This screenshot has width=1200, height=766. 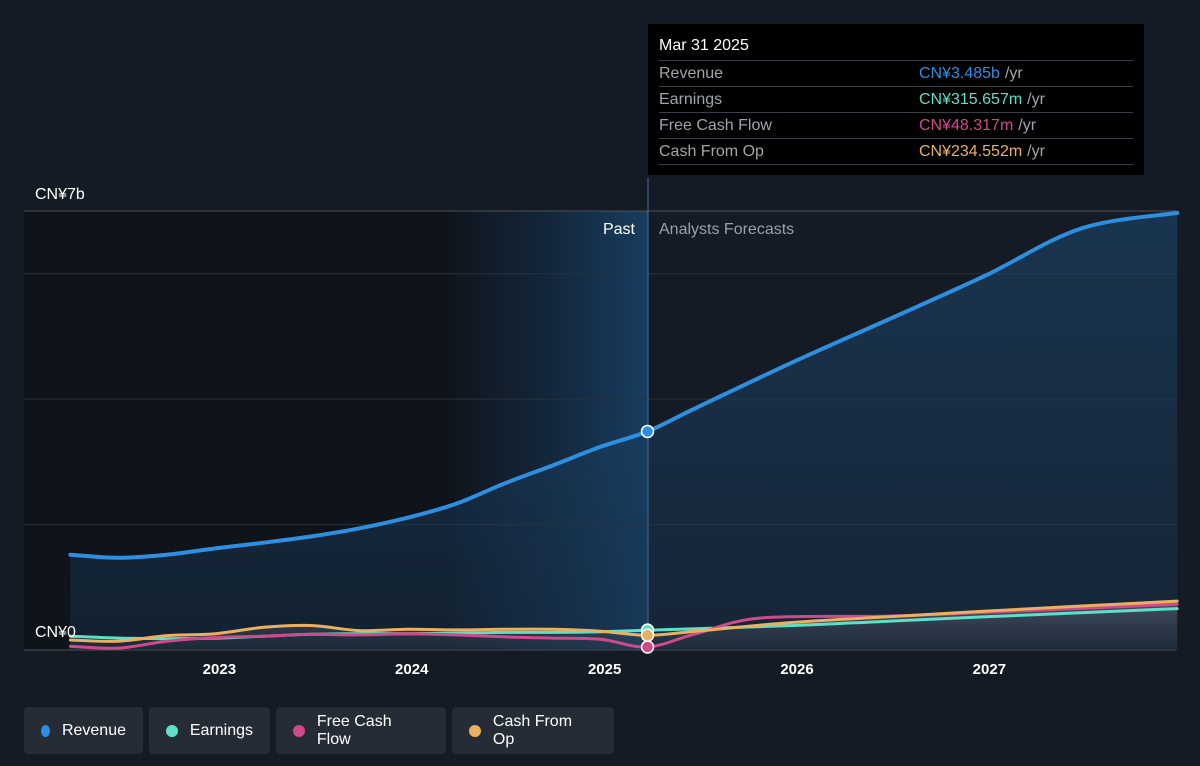 What do you see at coordinates (966, 125) in the screenshot?
I see `tooltip-value: CN¥48.317m` at bounding box center [966, 125].